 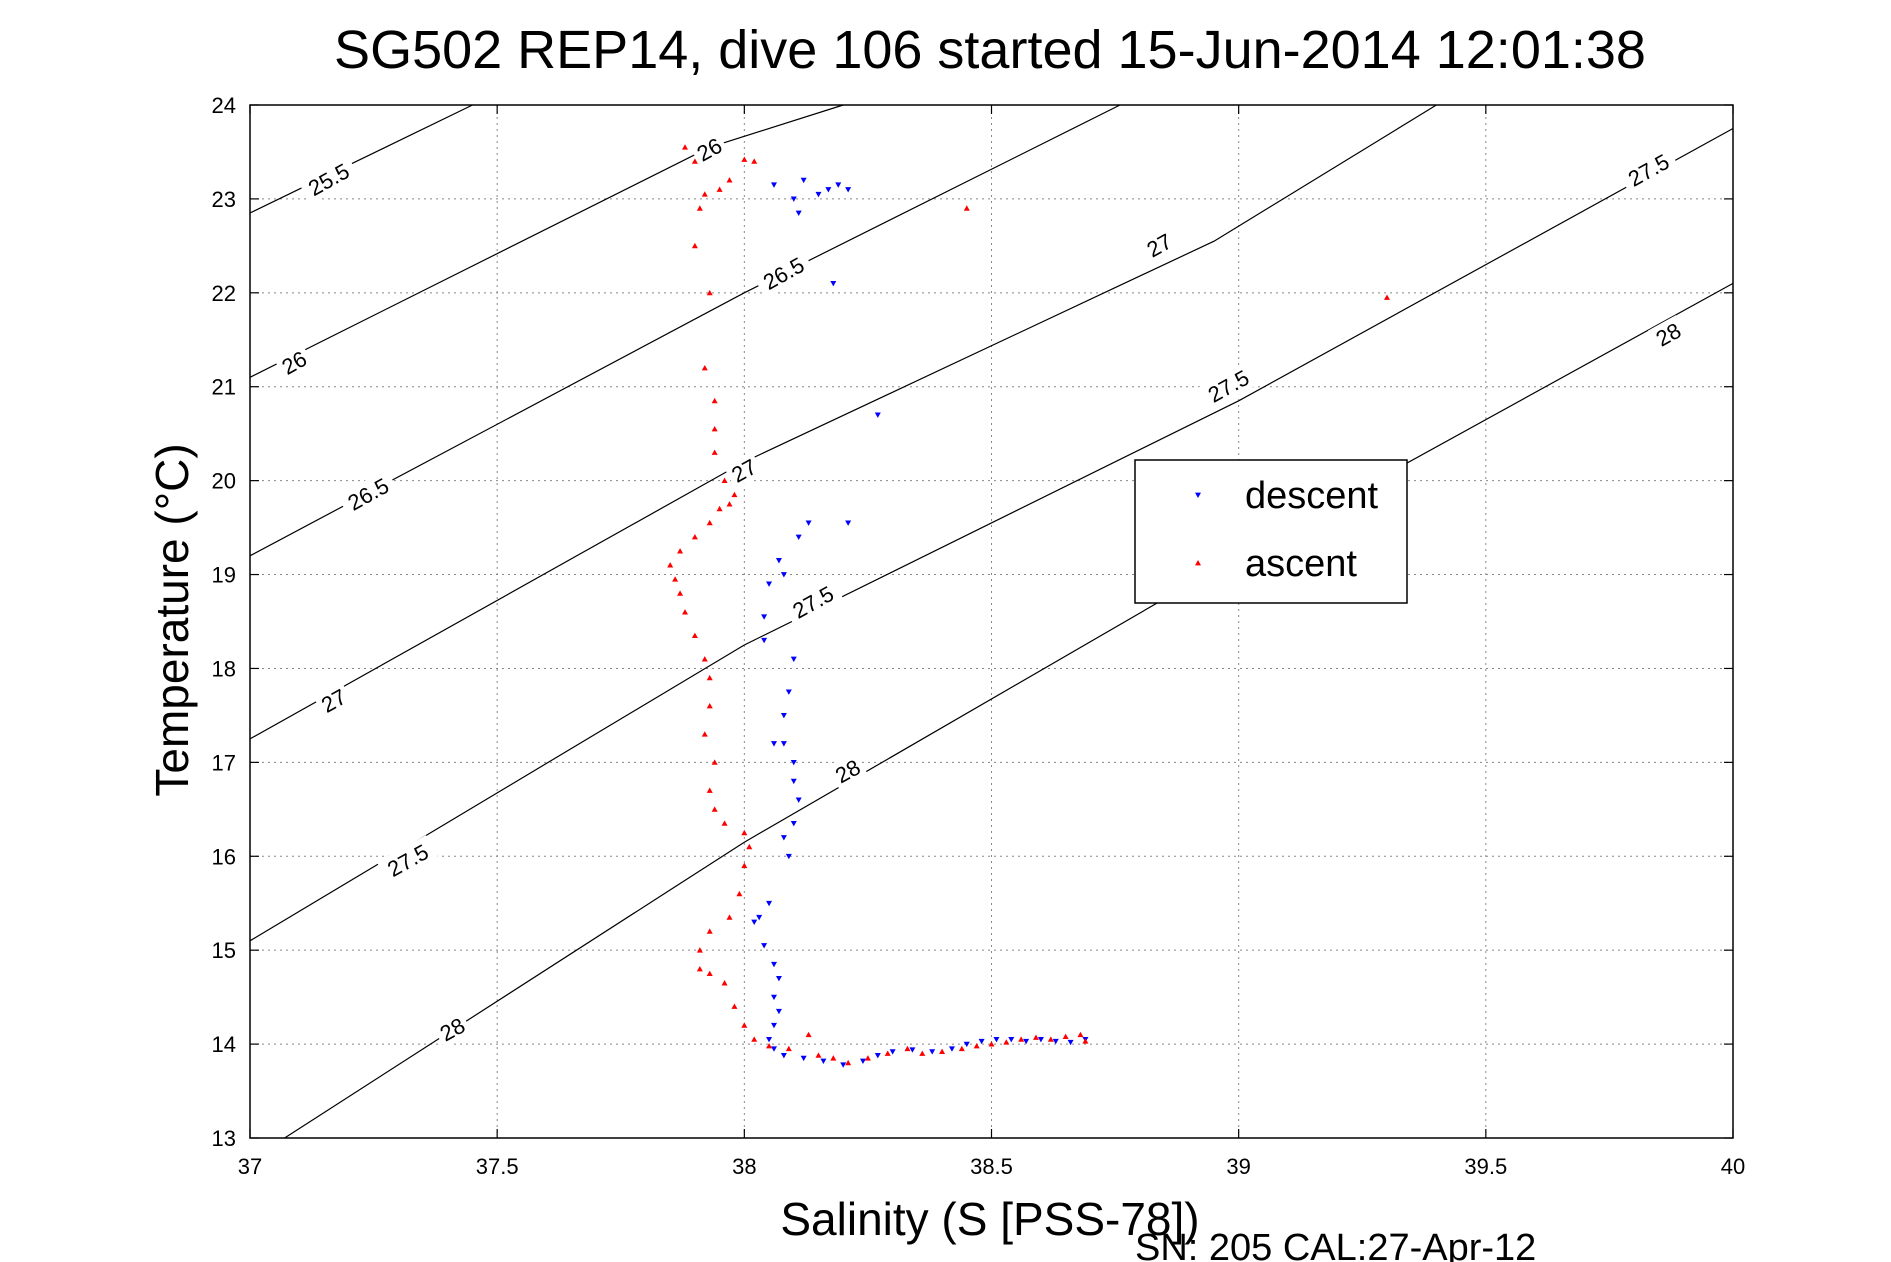 What do you see at coordinates (172, 619) in the screenshot?
I see `y-axis-label: Temperature (°C)` at bounding box center [172, 619].